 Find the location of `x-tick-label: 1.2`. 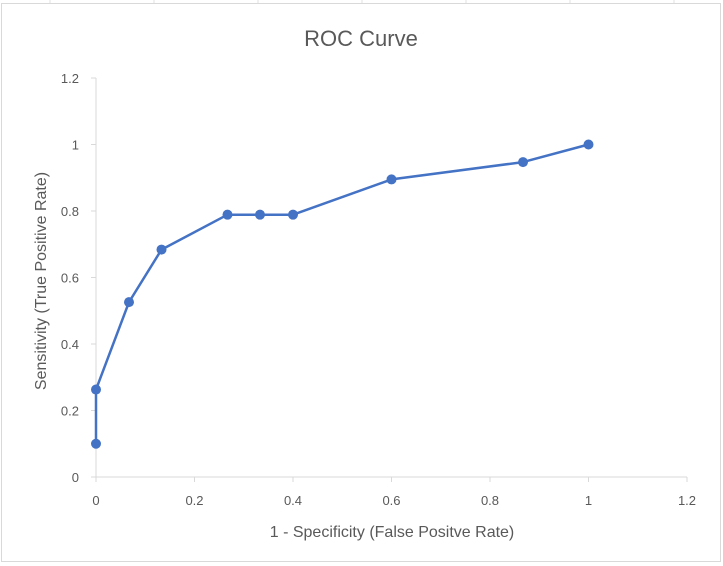

x-tick-label: 1.2 is located at coordinates (687, 500).